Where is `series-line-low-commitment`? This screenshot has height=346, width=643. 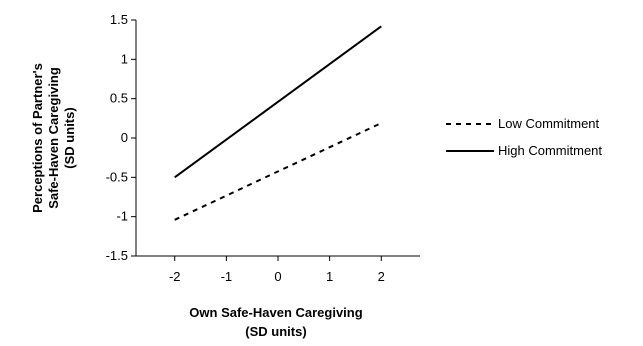
series-line-low-commitment is located at coordinates (278, 171).